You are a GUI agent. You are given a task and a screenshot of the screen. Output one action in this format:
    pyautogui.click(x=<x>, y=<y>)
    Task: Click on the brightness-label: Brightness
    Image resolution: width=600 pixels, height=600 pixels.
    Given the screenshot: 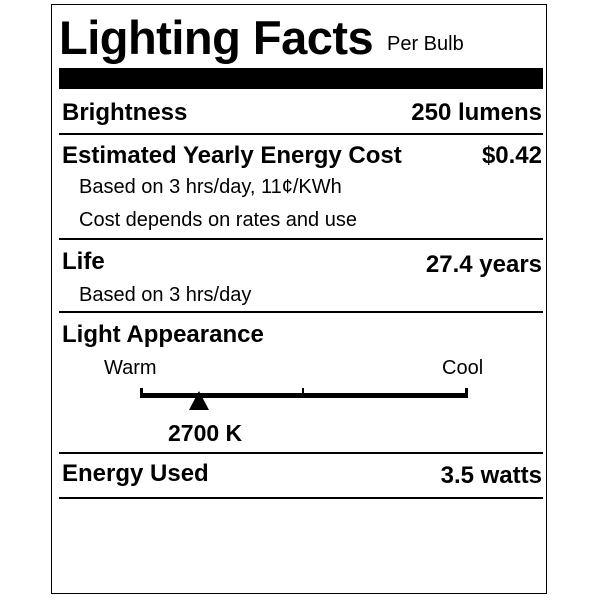 What is the action you would take?
    pyautogui.click(x=125, y=112)
    